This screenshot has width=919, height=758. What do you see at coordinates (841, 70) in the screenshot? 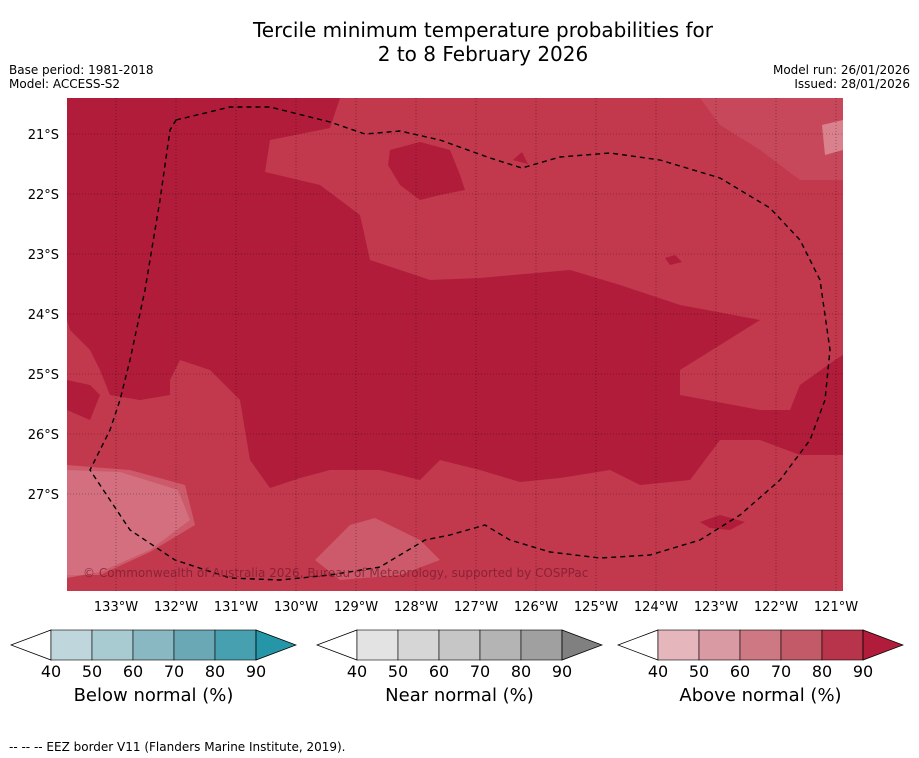
I see `model-run: Model run: 26/01/2026` at bounding box center [841, 70].